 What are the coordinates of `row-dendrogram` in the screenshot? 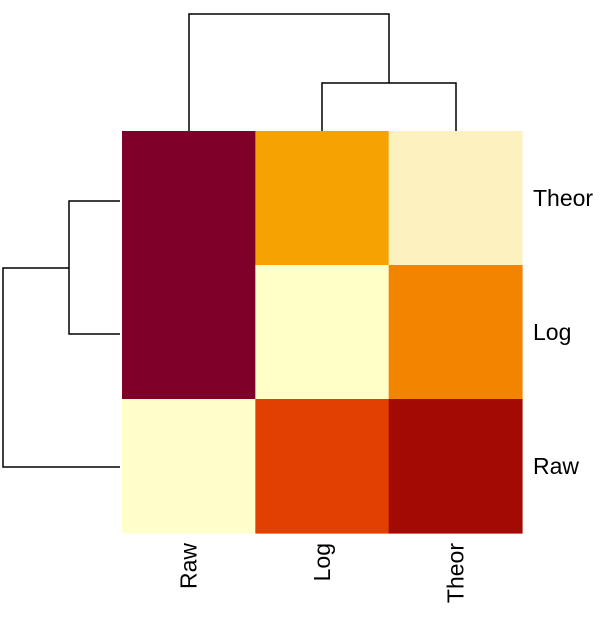 It's located at (61, 334).